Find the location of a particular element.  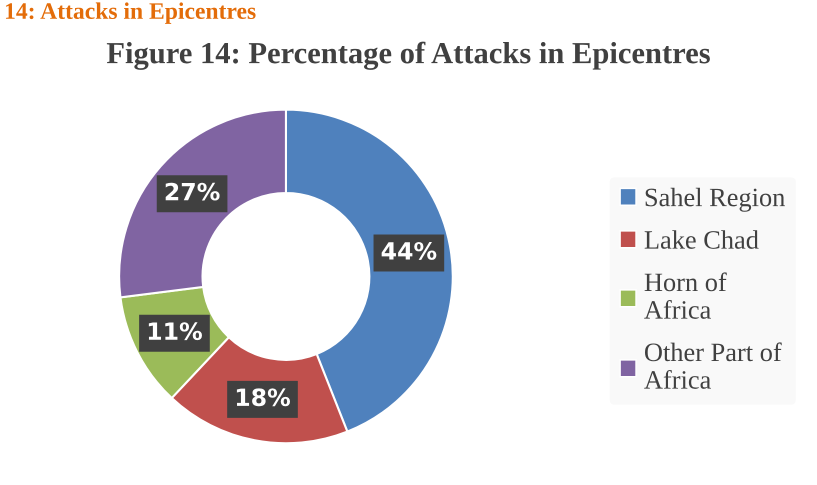

legend-label: Other Part of Africa is located at coordinates (713, 365).